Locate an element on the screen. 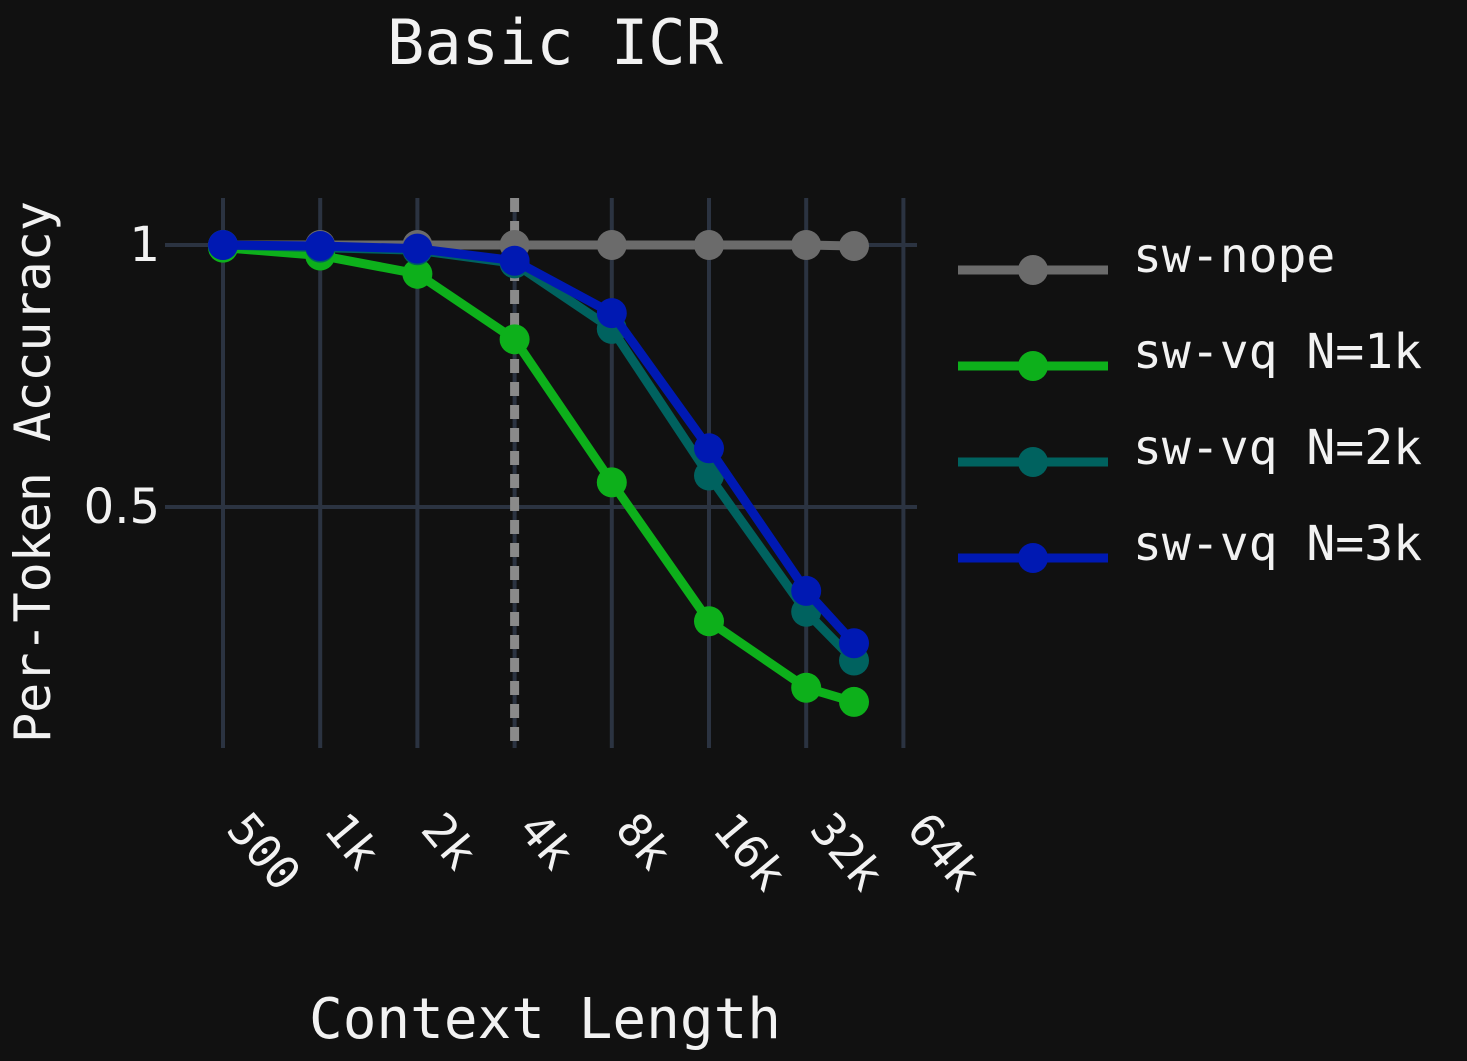  legend-item: sw-nope is located at coordinates (1146, 256).